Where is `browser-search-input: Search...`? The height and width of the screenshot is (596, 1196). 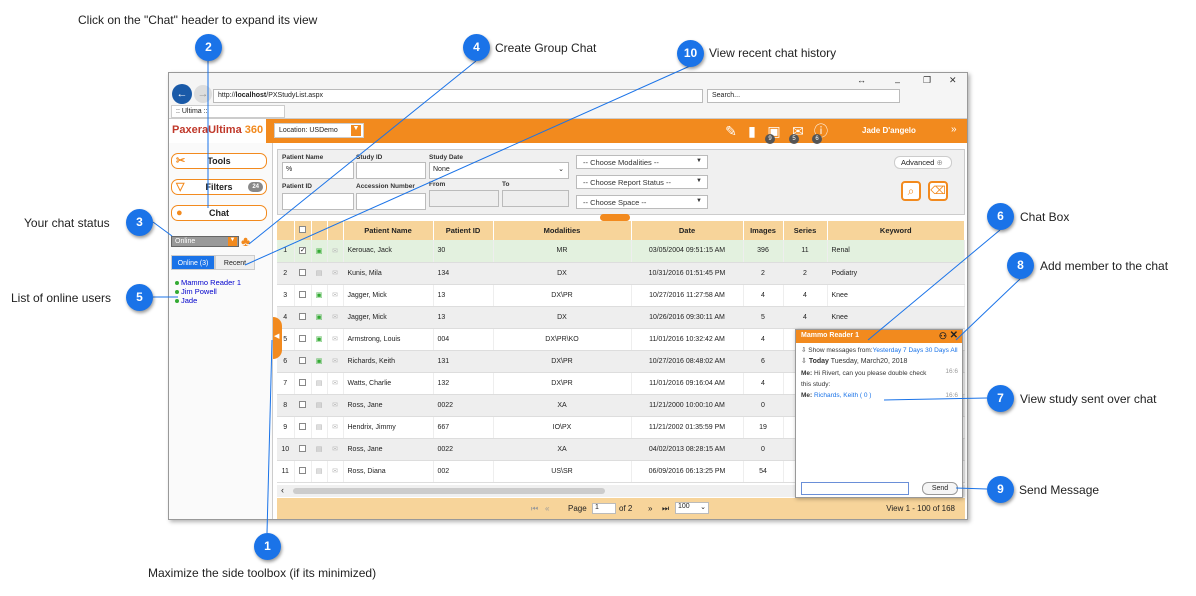
browser-search-input: Search... is located at coordinates (803, 96).